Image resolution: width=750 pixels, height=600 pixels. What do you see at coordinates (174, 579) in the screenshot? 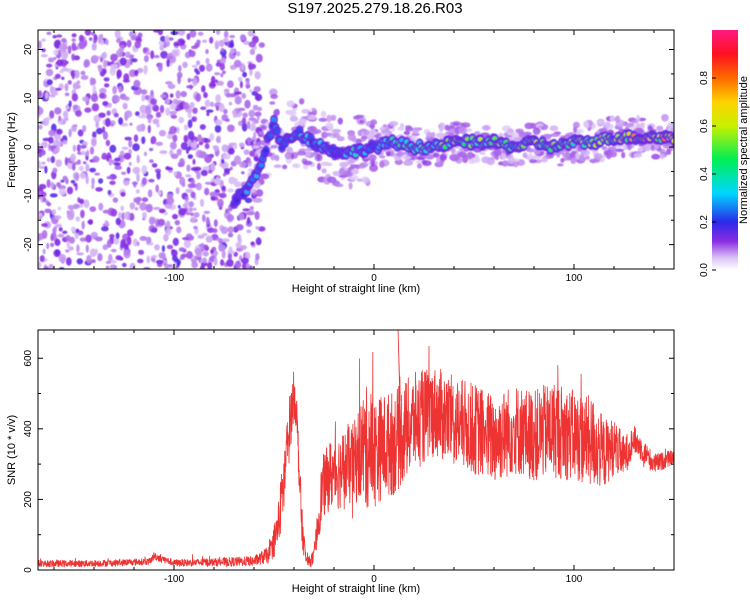
I see `x-tick-label: -100` at bounding box center [174, 579].